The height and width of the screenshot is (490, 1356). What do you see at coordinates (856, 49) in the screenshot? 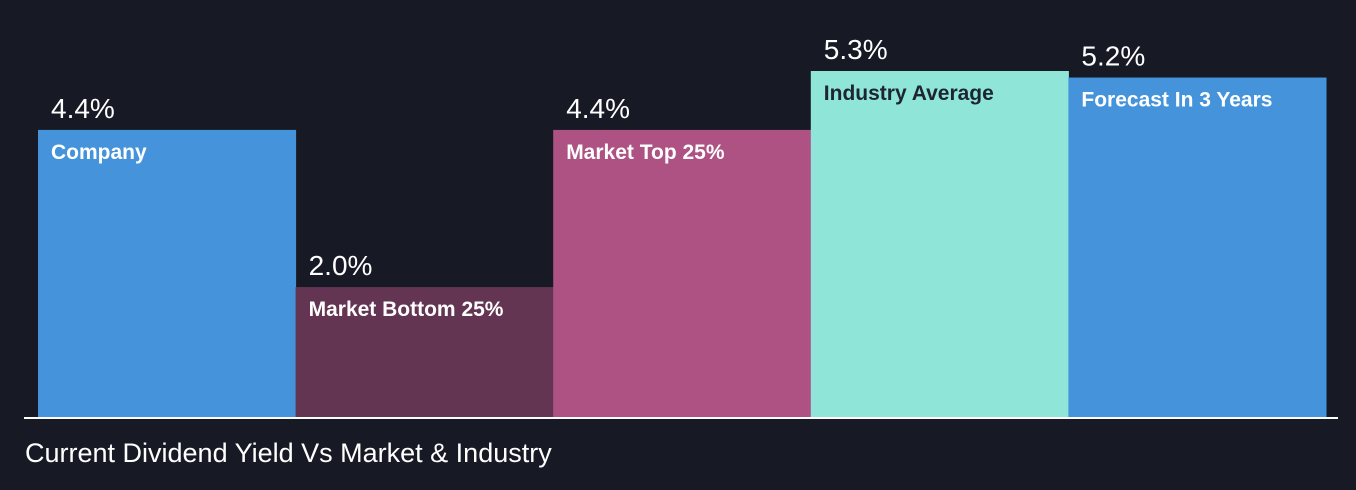
I see `value-label-industry-average: 5.3%` at bounding box center [856, 49].